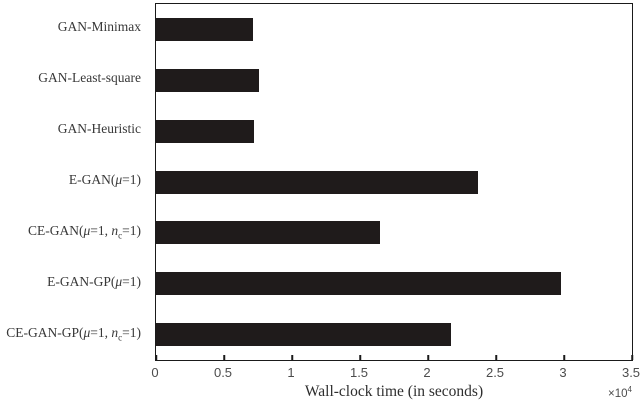 The height and width of the screenshot is (407, 640). Describe the element at coordinates (84, 231) in the screenshot. I see `category-label: CE-GAN(μ=1, nc=1)` at that location.